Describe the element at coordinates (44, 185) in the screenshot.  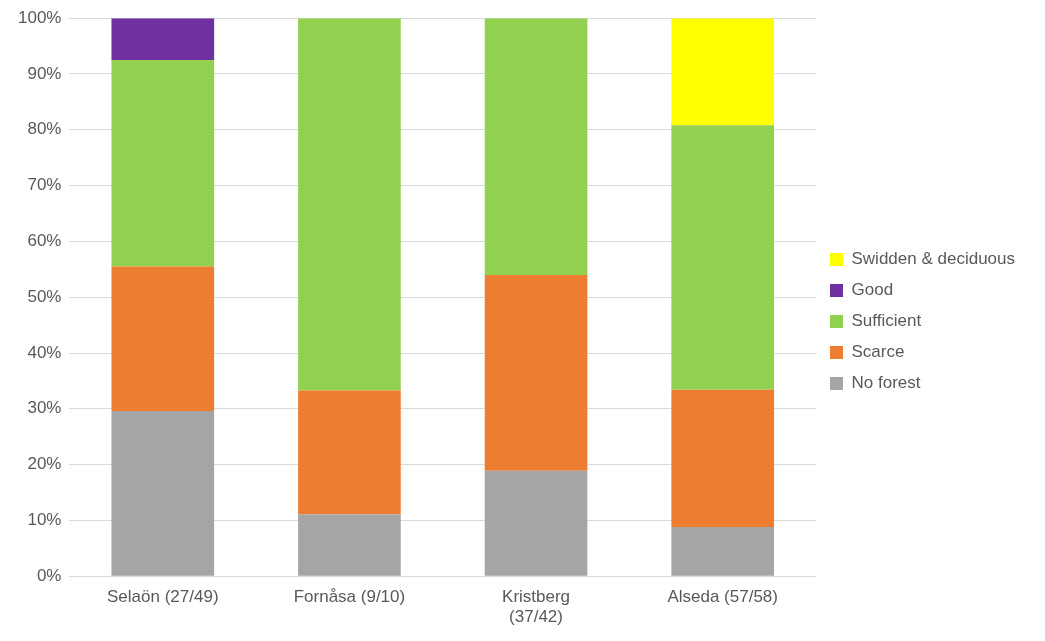
I see `y-tick-label: 70%` at that location.